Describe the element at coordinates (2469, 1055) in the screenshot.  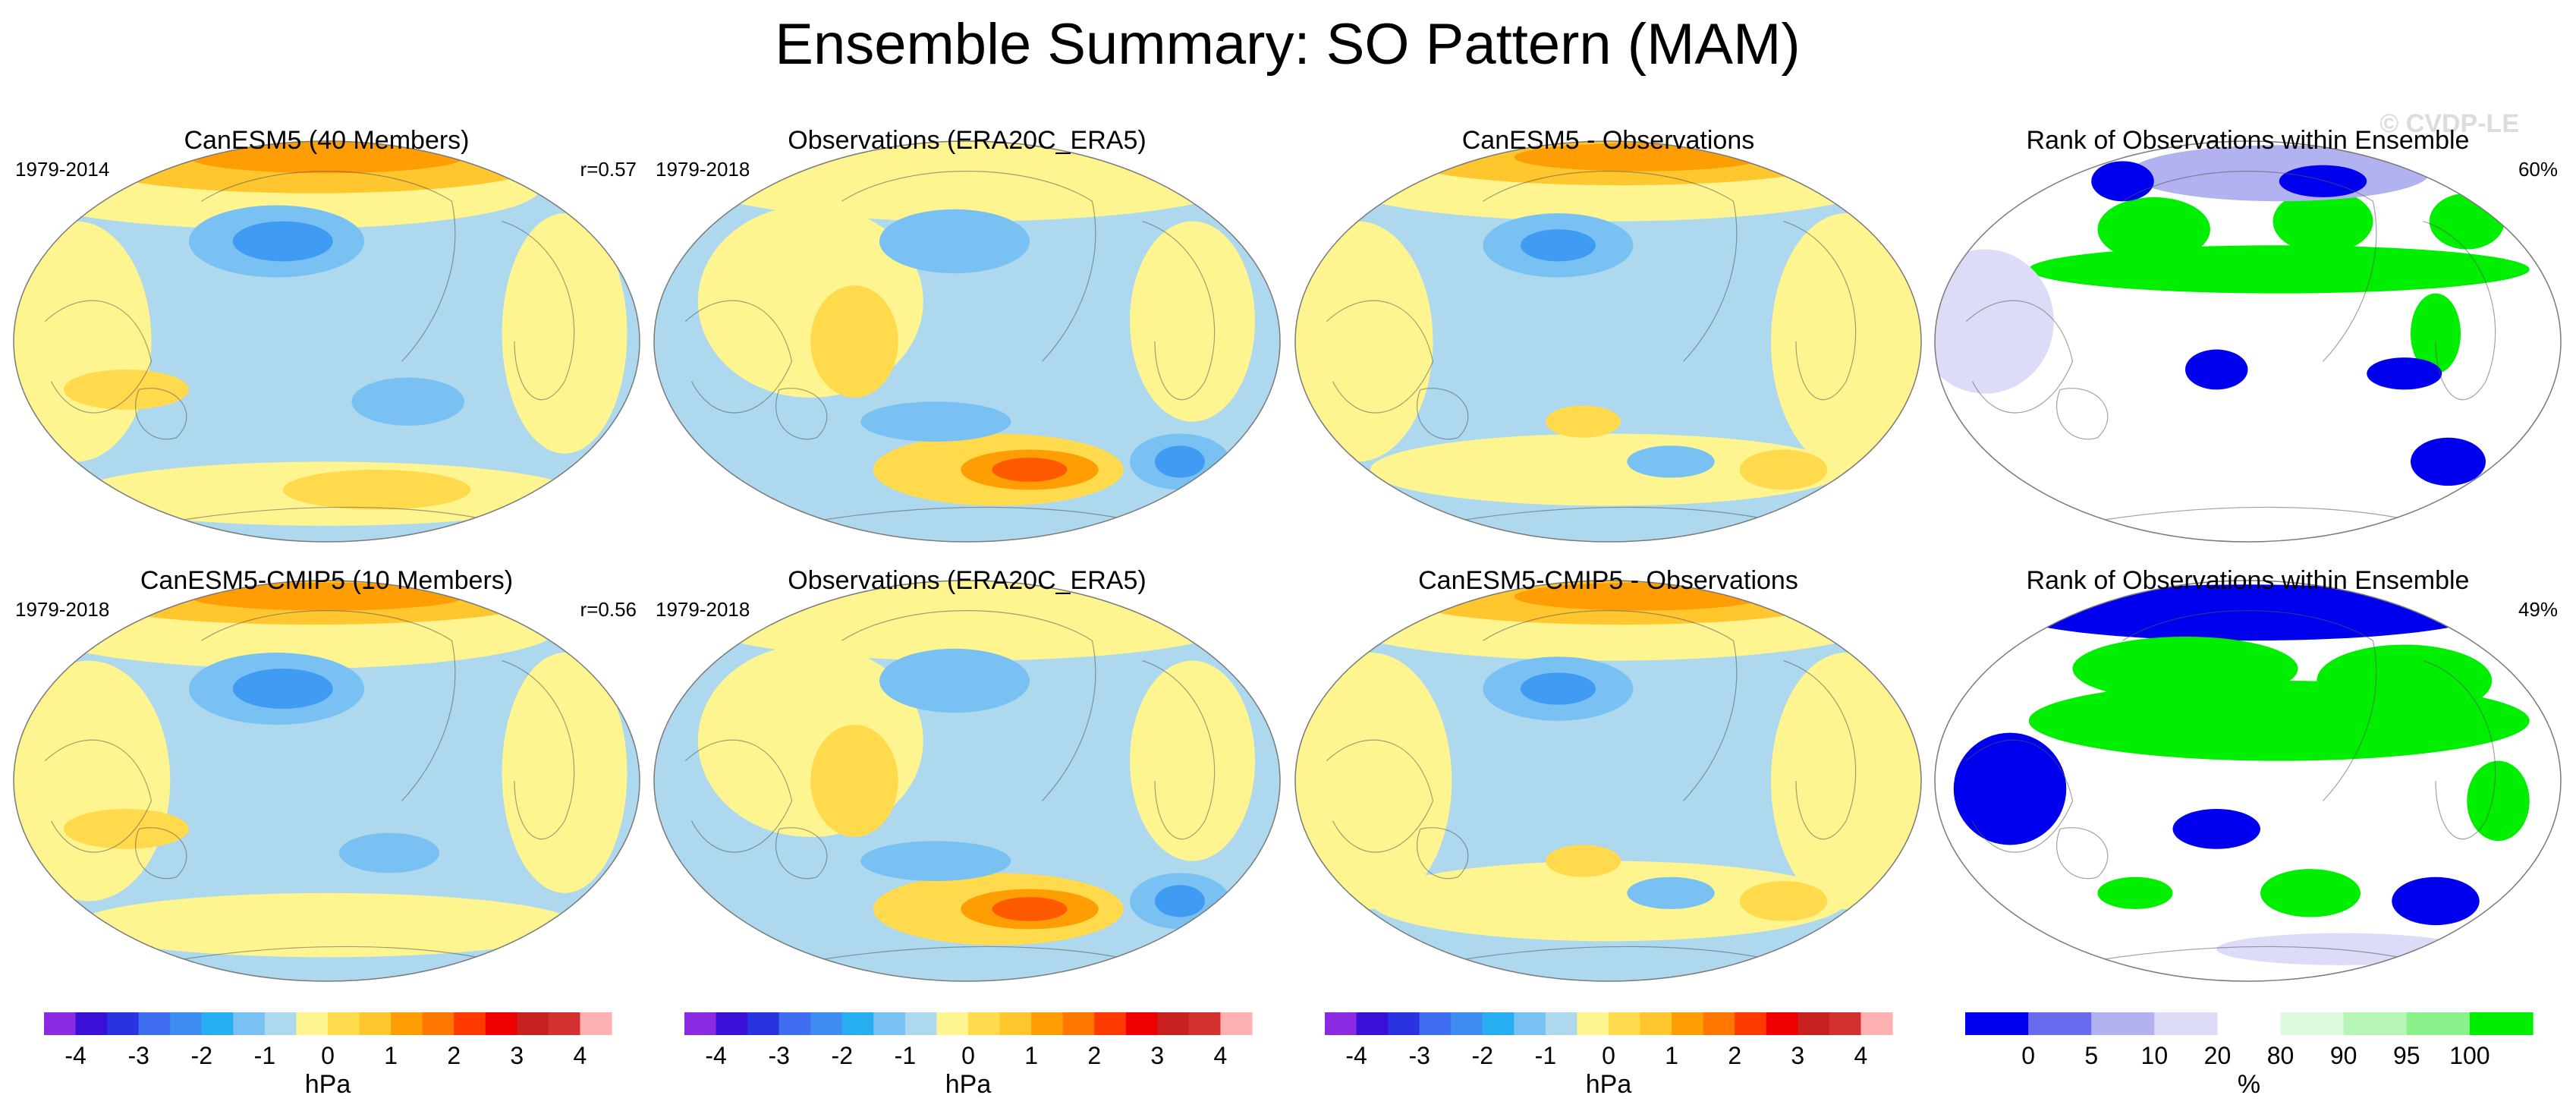
I see `colorbar-tick-label: 100` at that location.